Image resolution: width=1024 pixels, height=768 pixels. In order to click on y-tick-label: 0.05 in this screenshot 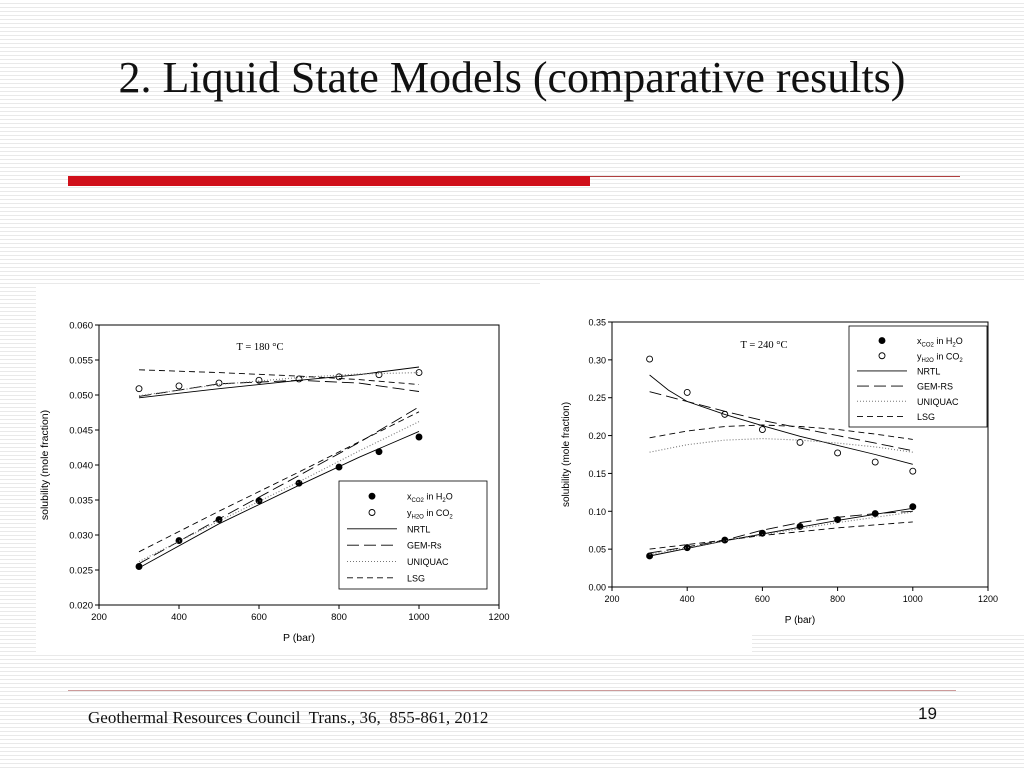, I will do `click(597, 550)`.